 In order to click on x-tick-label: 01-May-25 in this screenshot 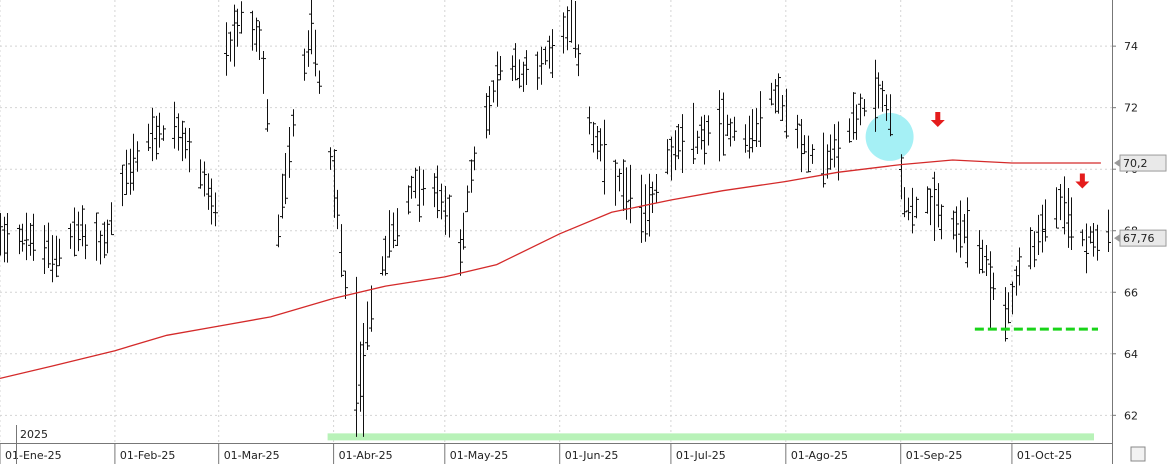, I will do `click(479, 455)`.